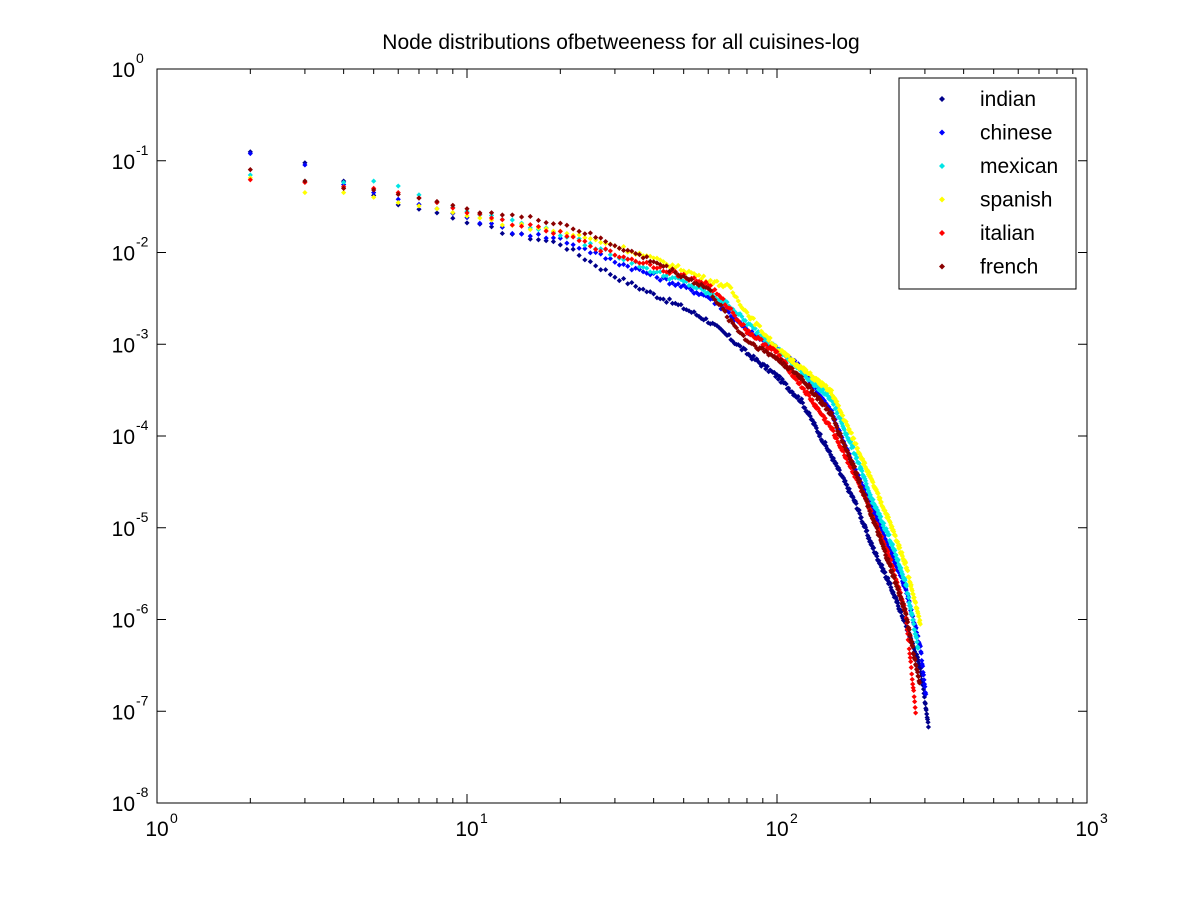 This screenshot has height=901, width=1200. What do you see at coordinates (123, 529) in the screenshot?
I see `y-tick-label: 10` at bounding box center [123, 529].